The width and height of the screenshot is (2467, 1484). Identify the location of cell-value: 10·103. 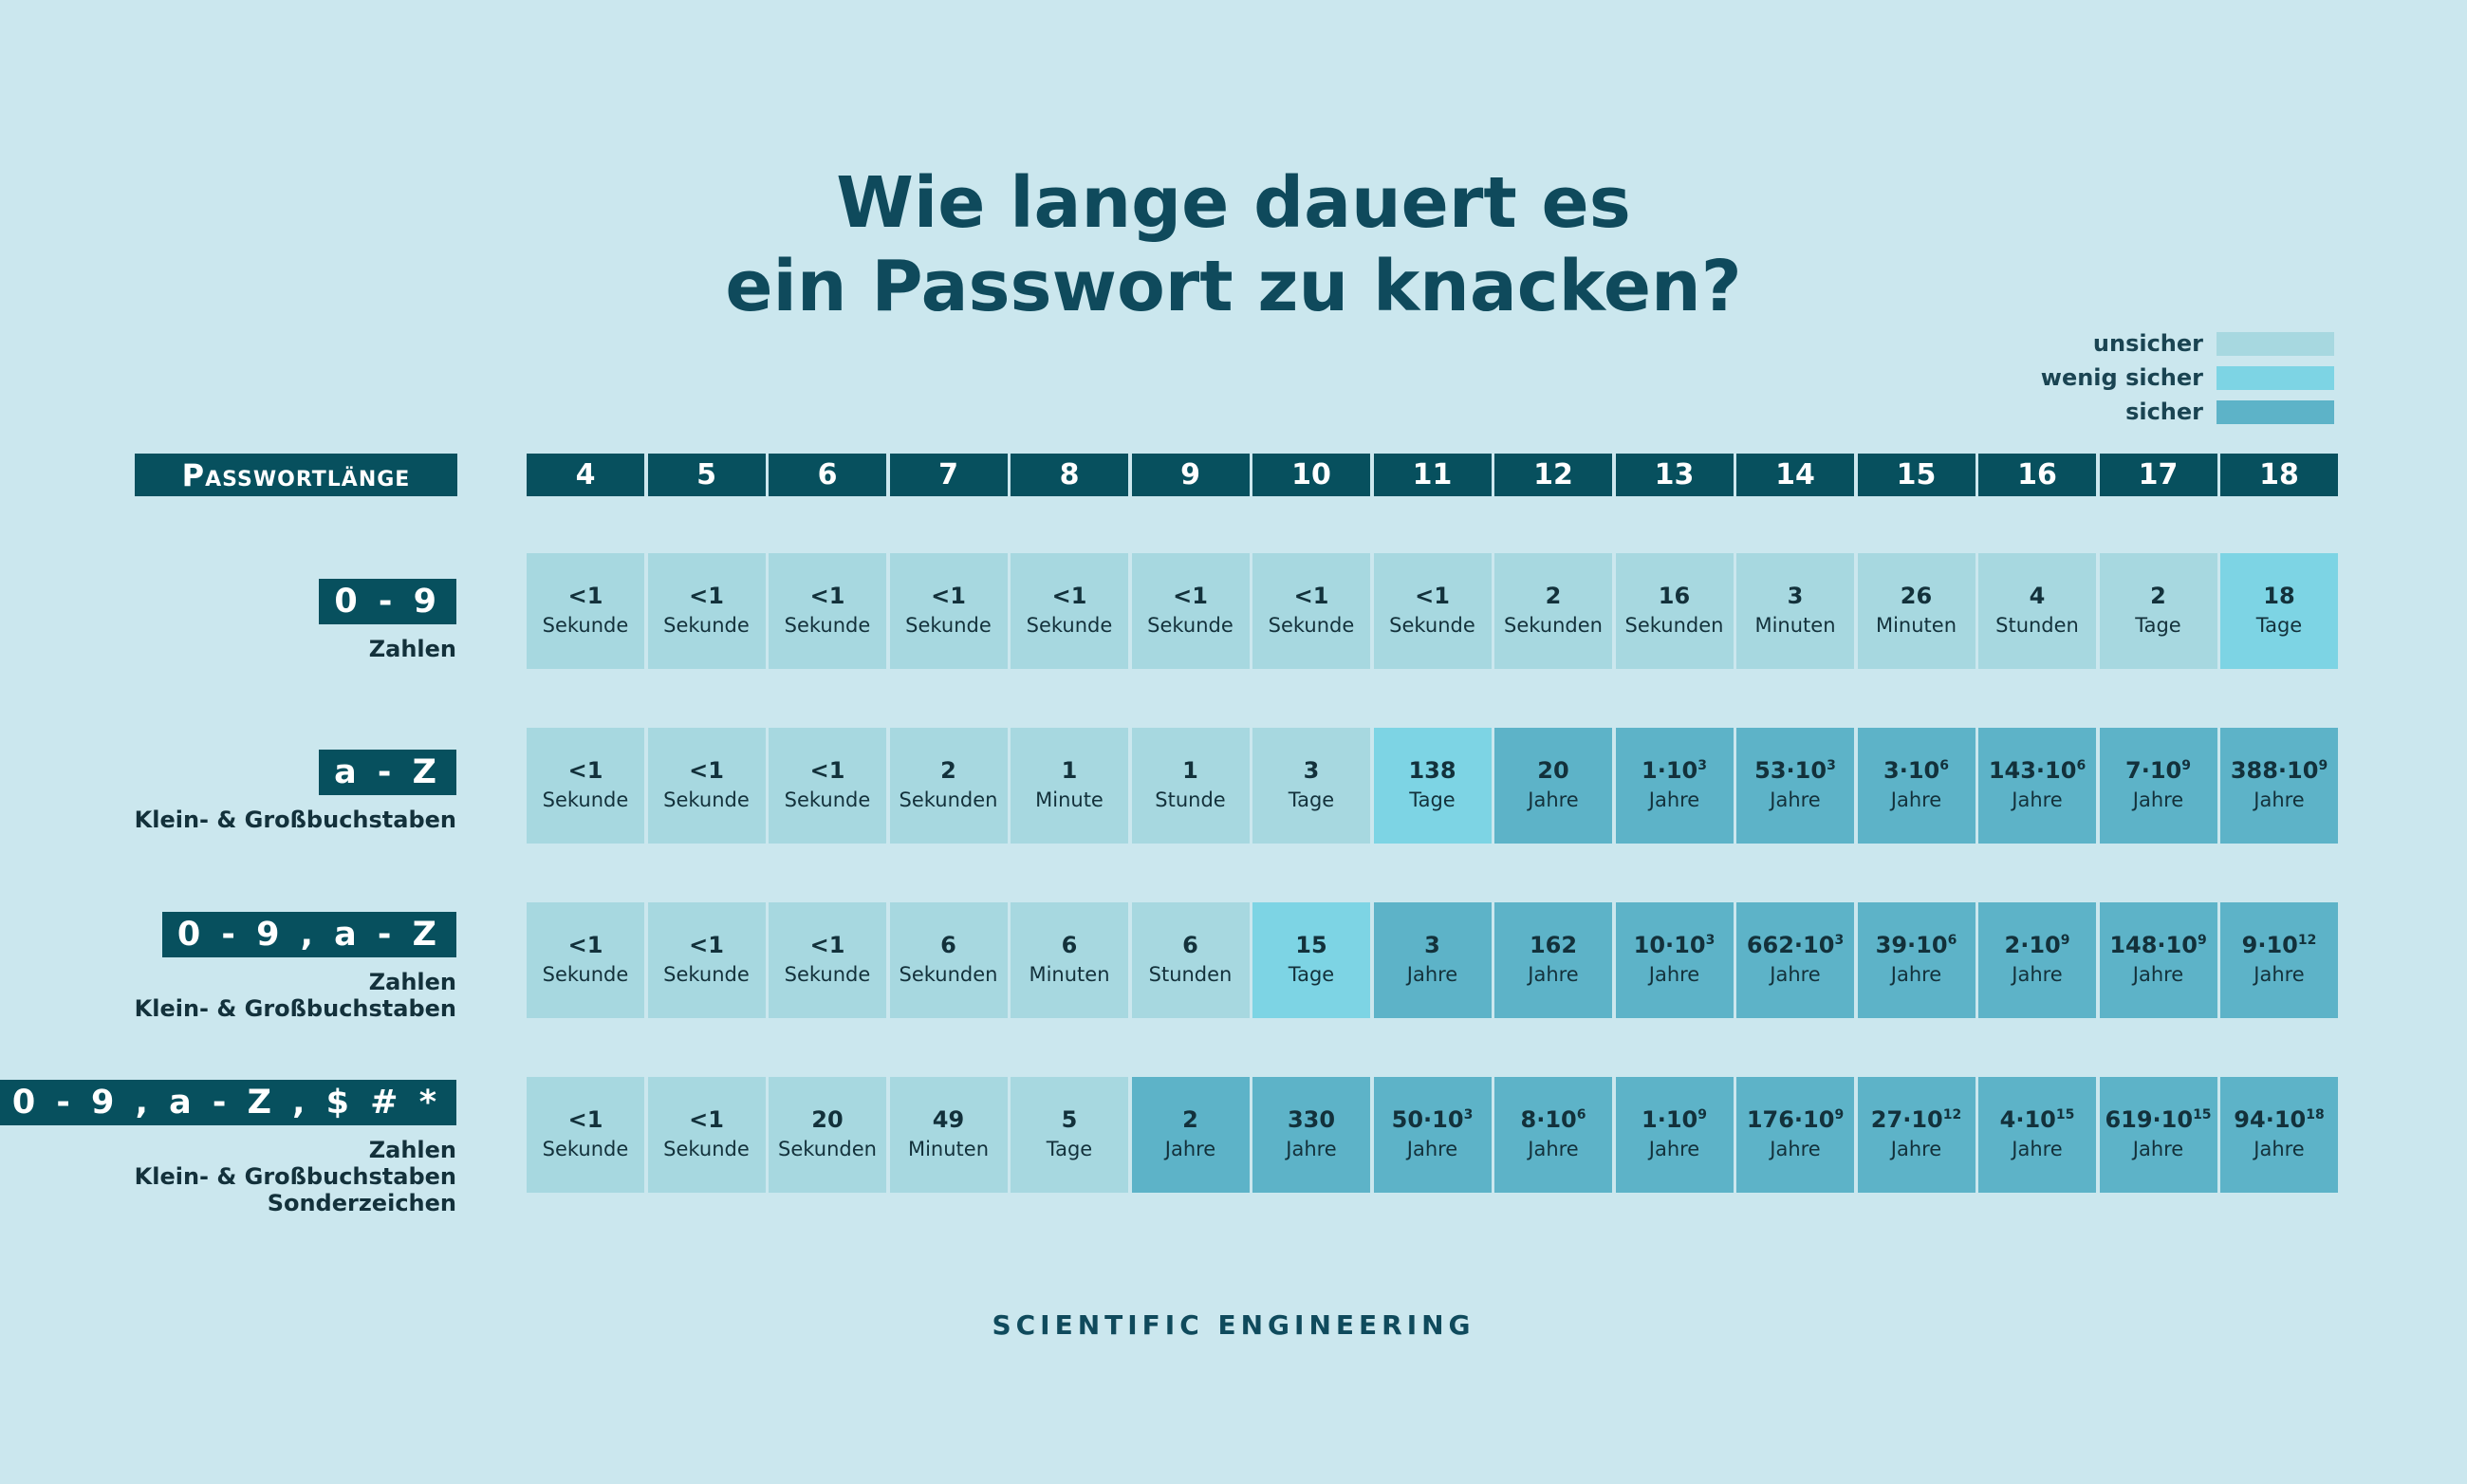
(1675, 945).